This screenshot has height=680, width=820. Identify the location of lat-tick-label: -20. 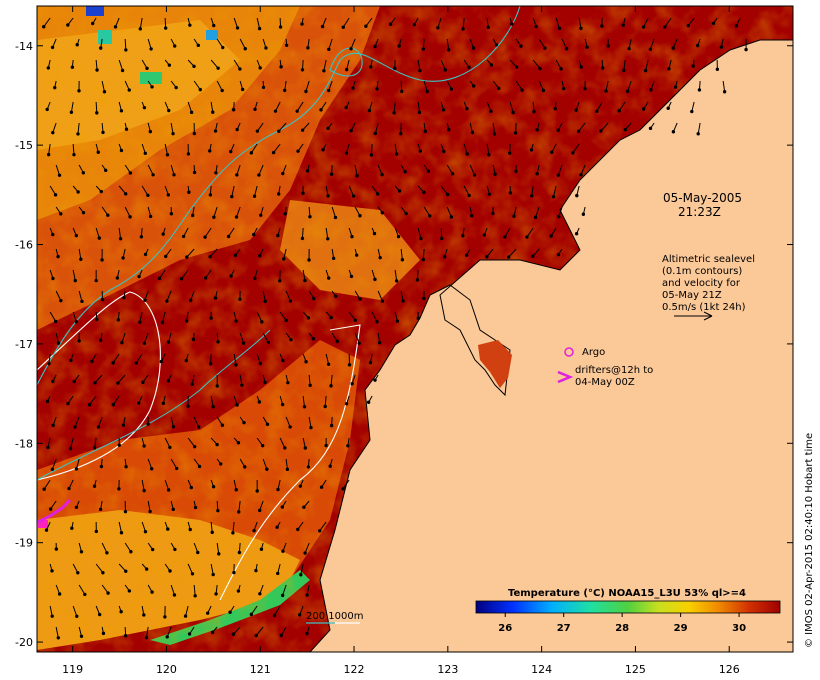
(24, 642).